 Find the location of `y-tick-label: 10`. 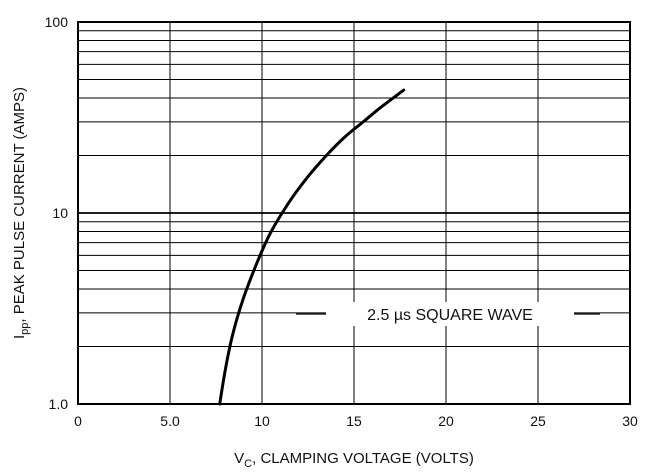

y-tick-label: 10 is located at coordinates (60, 213).